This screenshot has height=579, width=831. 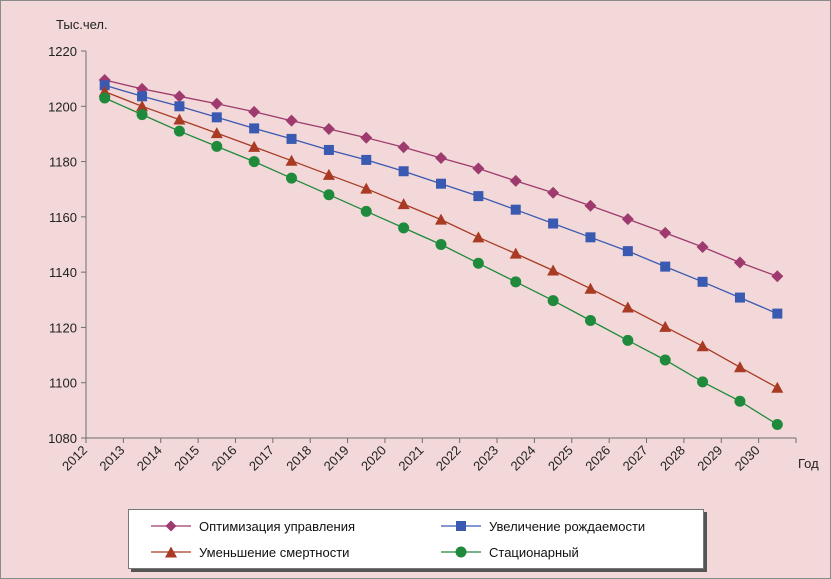 What do you see at coordinates (261, 458) in the screenshot?
I see `x-tick-label: 2017` at bounding box center [261, 458].